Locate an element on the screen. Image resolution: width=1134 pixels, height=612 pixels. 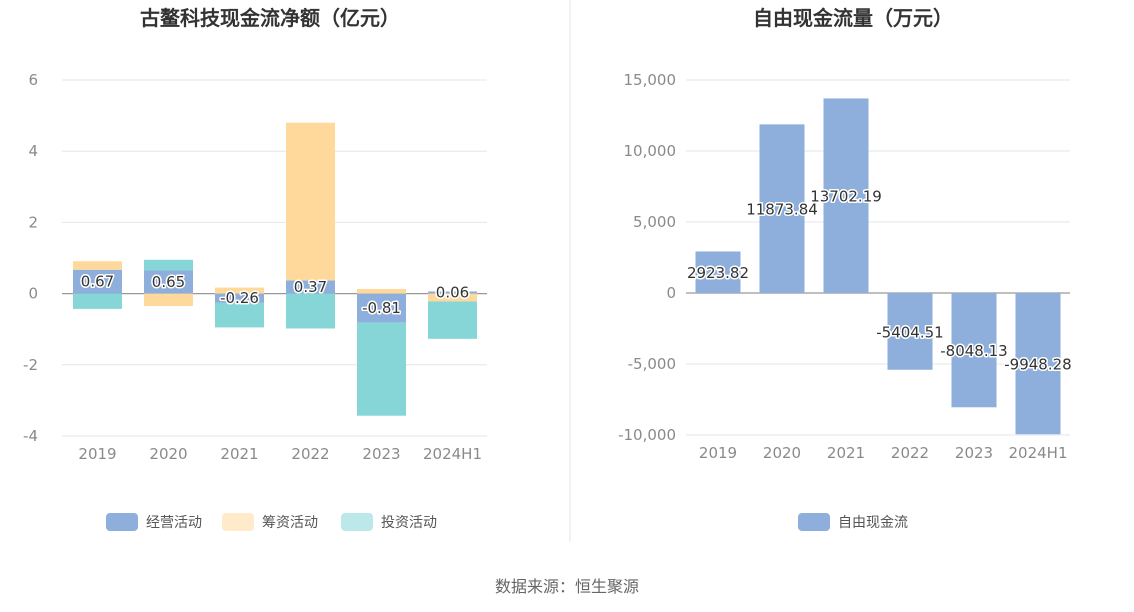
chart-1-bar-经营活动-2024H1 is located at coordinates (452, 292).